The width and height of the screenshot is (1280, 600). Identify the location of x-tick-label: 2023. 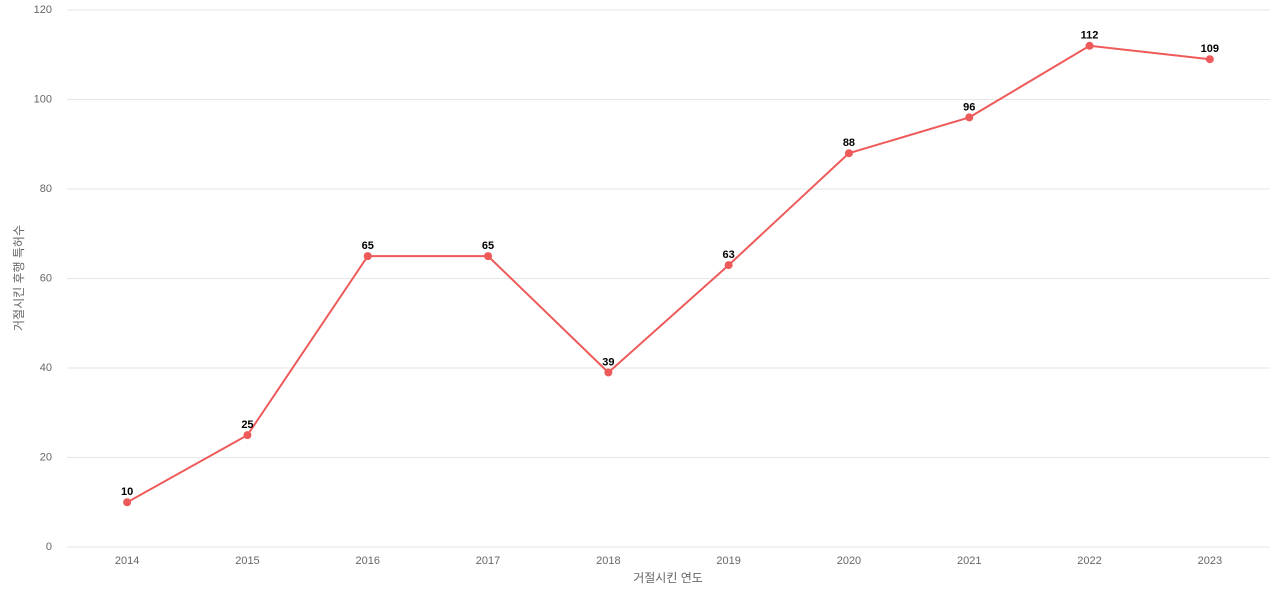
(1210, 561).